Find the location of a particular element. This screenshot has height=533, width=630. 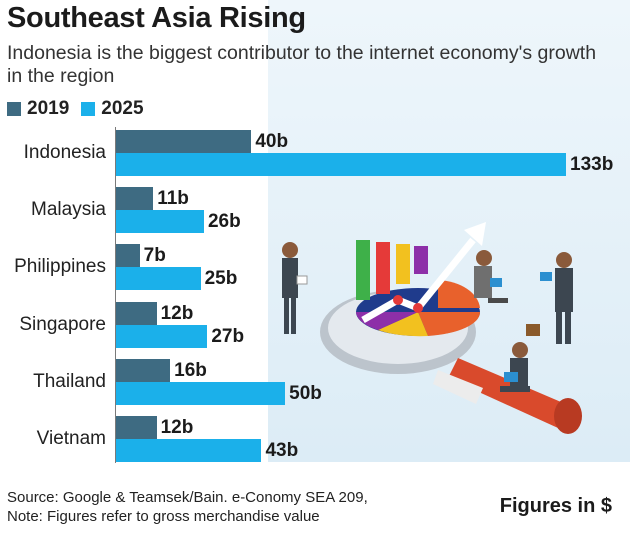

category-axis-line is located at coordinates (115, 295).